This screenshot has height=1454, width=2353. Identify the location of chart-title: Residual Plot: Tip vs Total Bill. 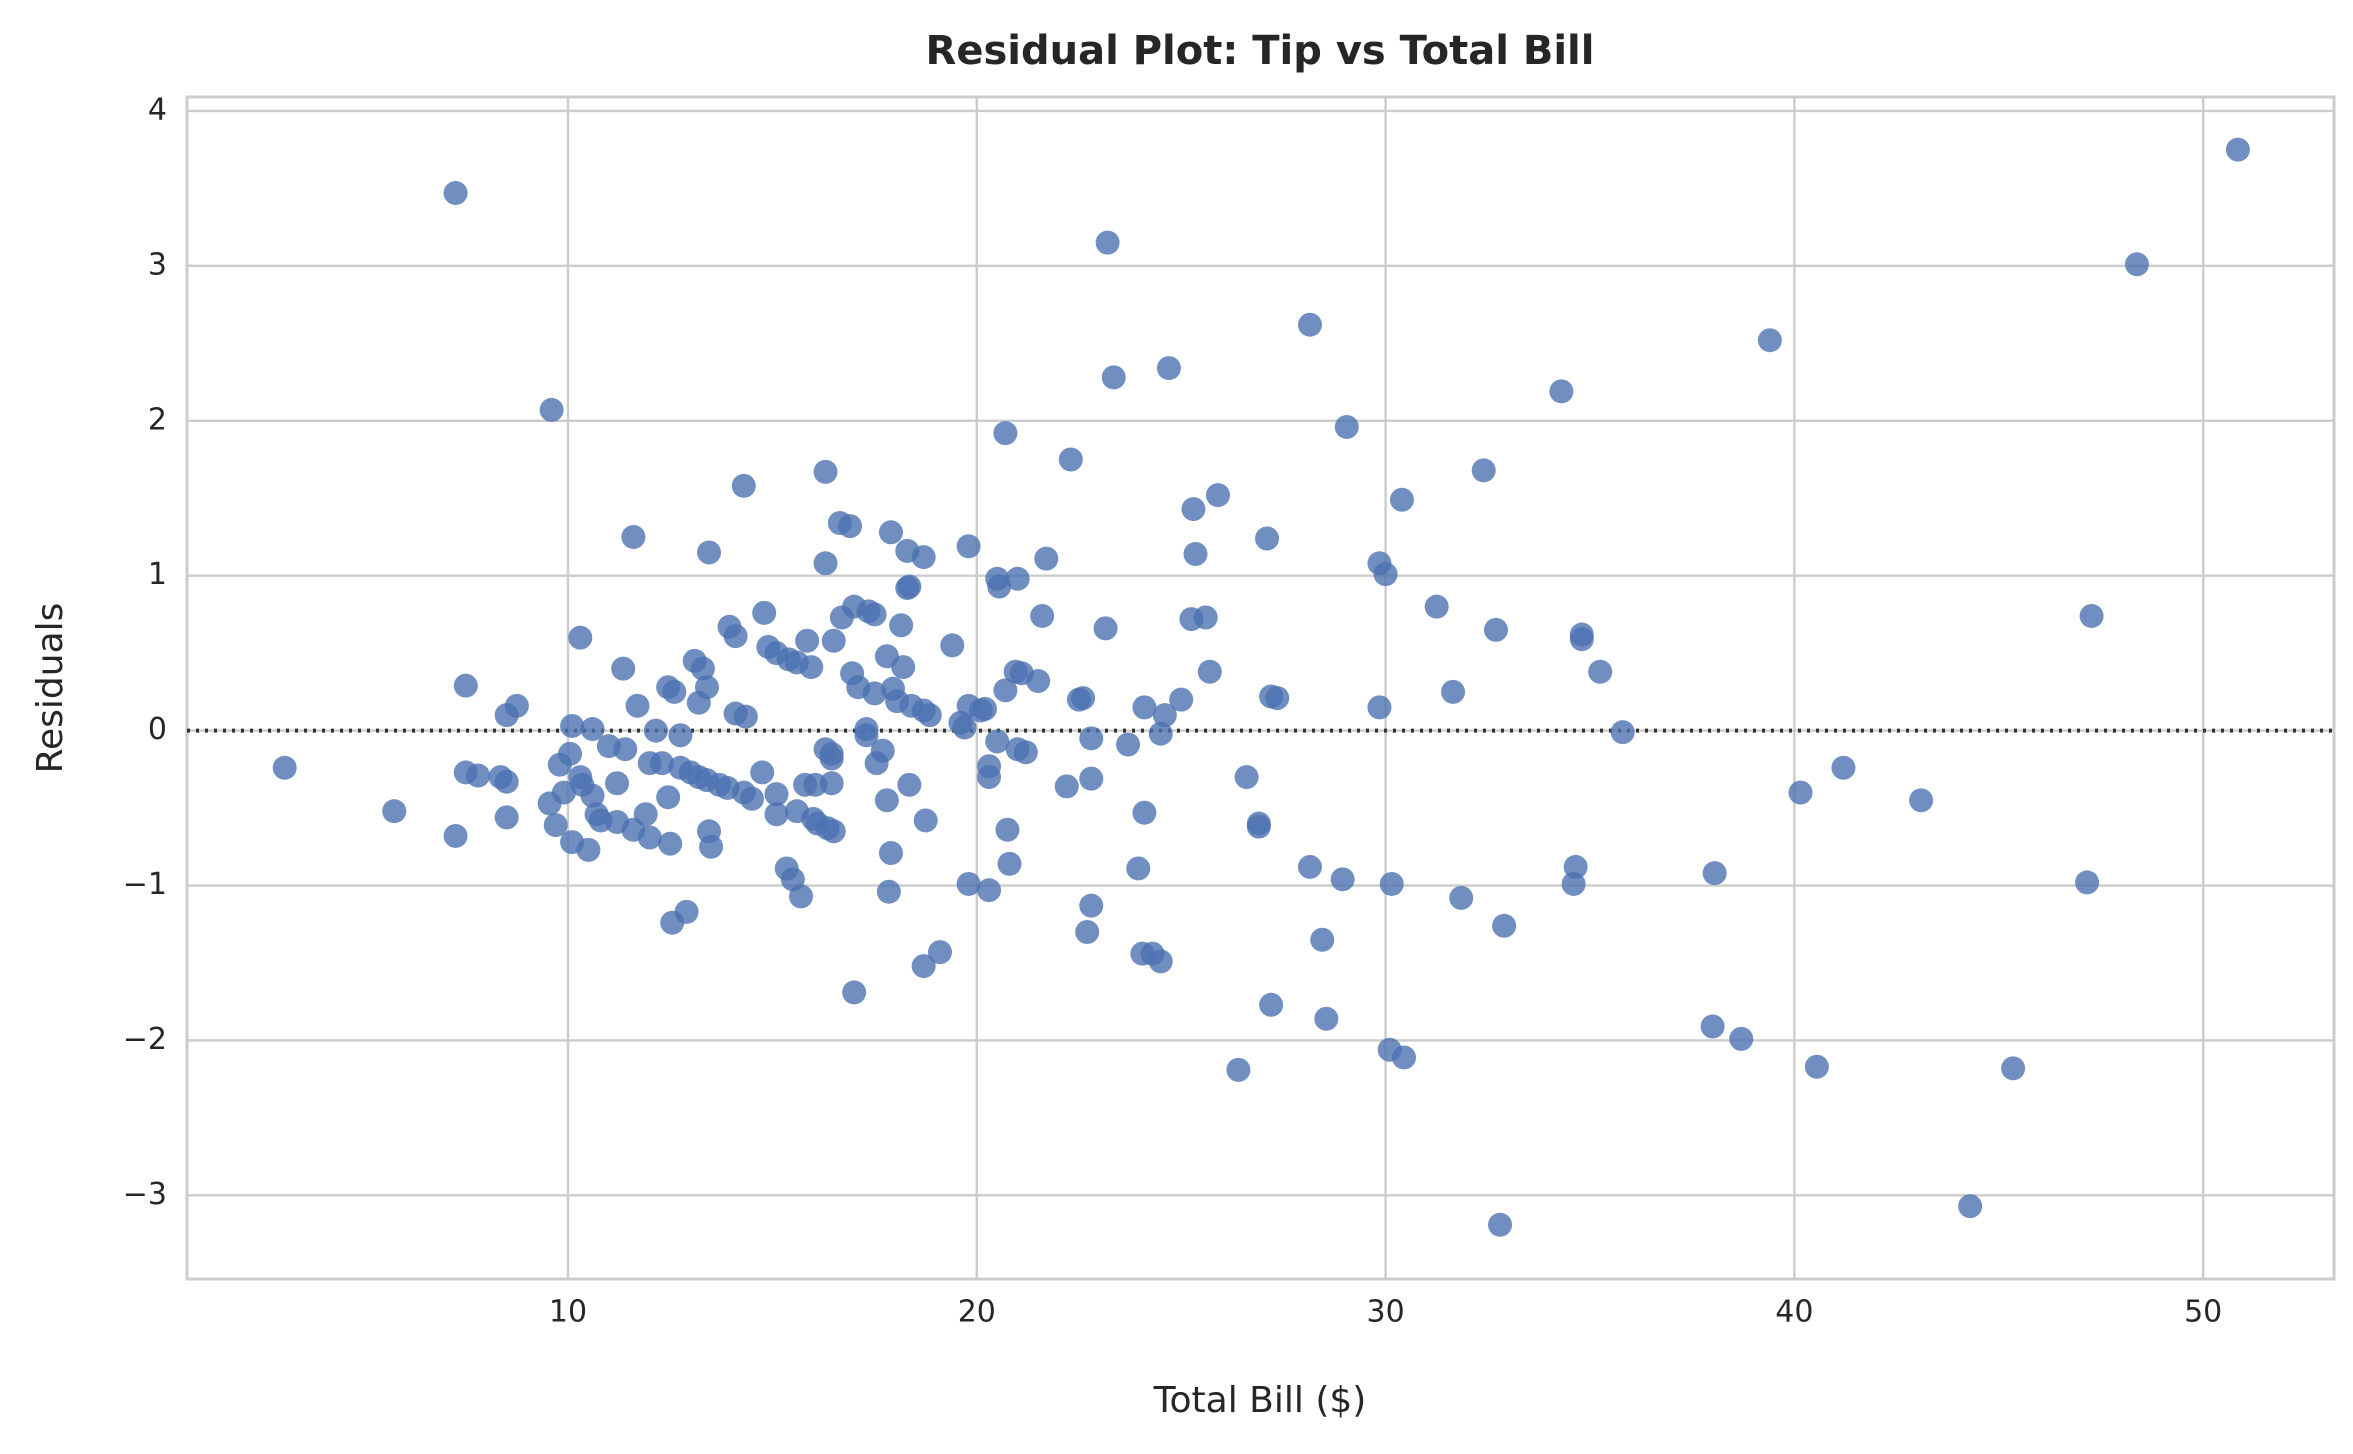
(1260, 51).